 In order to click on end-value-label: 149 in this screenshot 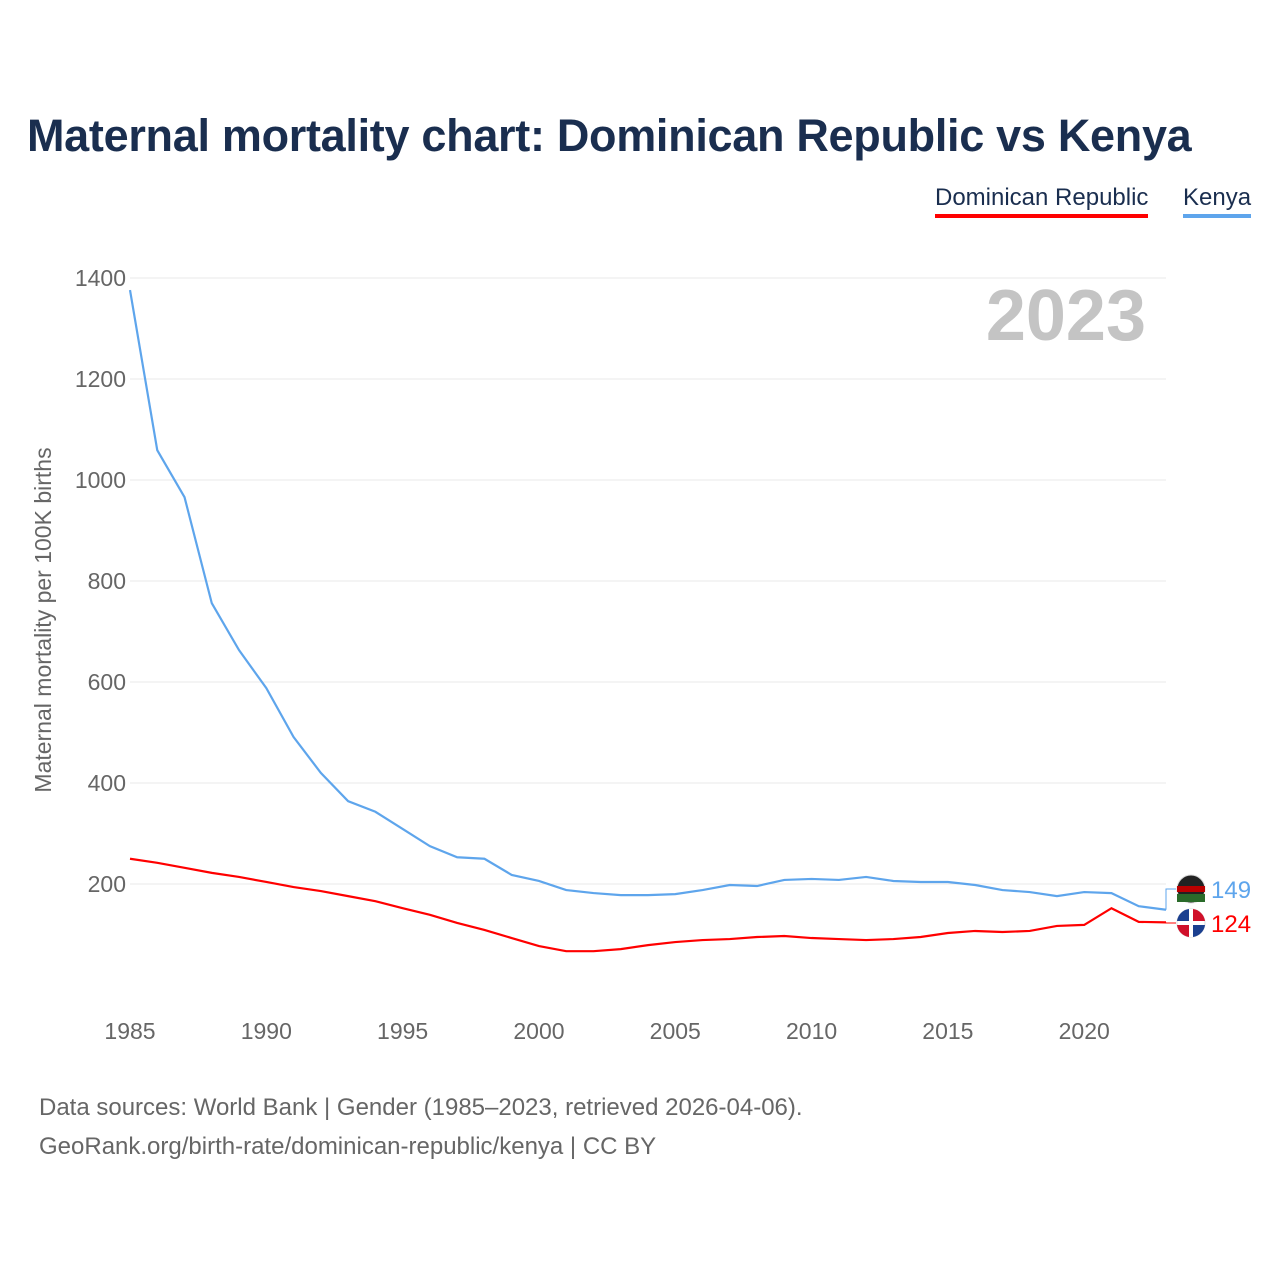, I will do `click(1231, 890)`.